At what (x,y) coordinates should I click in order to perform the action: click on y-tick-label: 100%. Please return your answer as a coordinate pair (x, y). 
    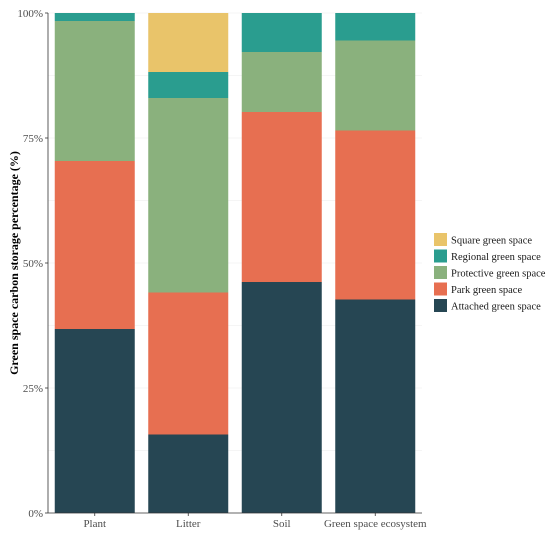
    Looking at the image, I should click on (30, 14).